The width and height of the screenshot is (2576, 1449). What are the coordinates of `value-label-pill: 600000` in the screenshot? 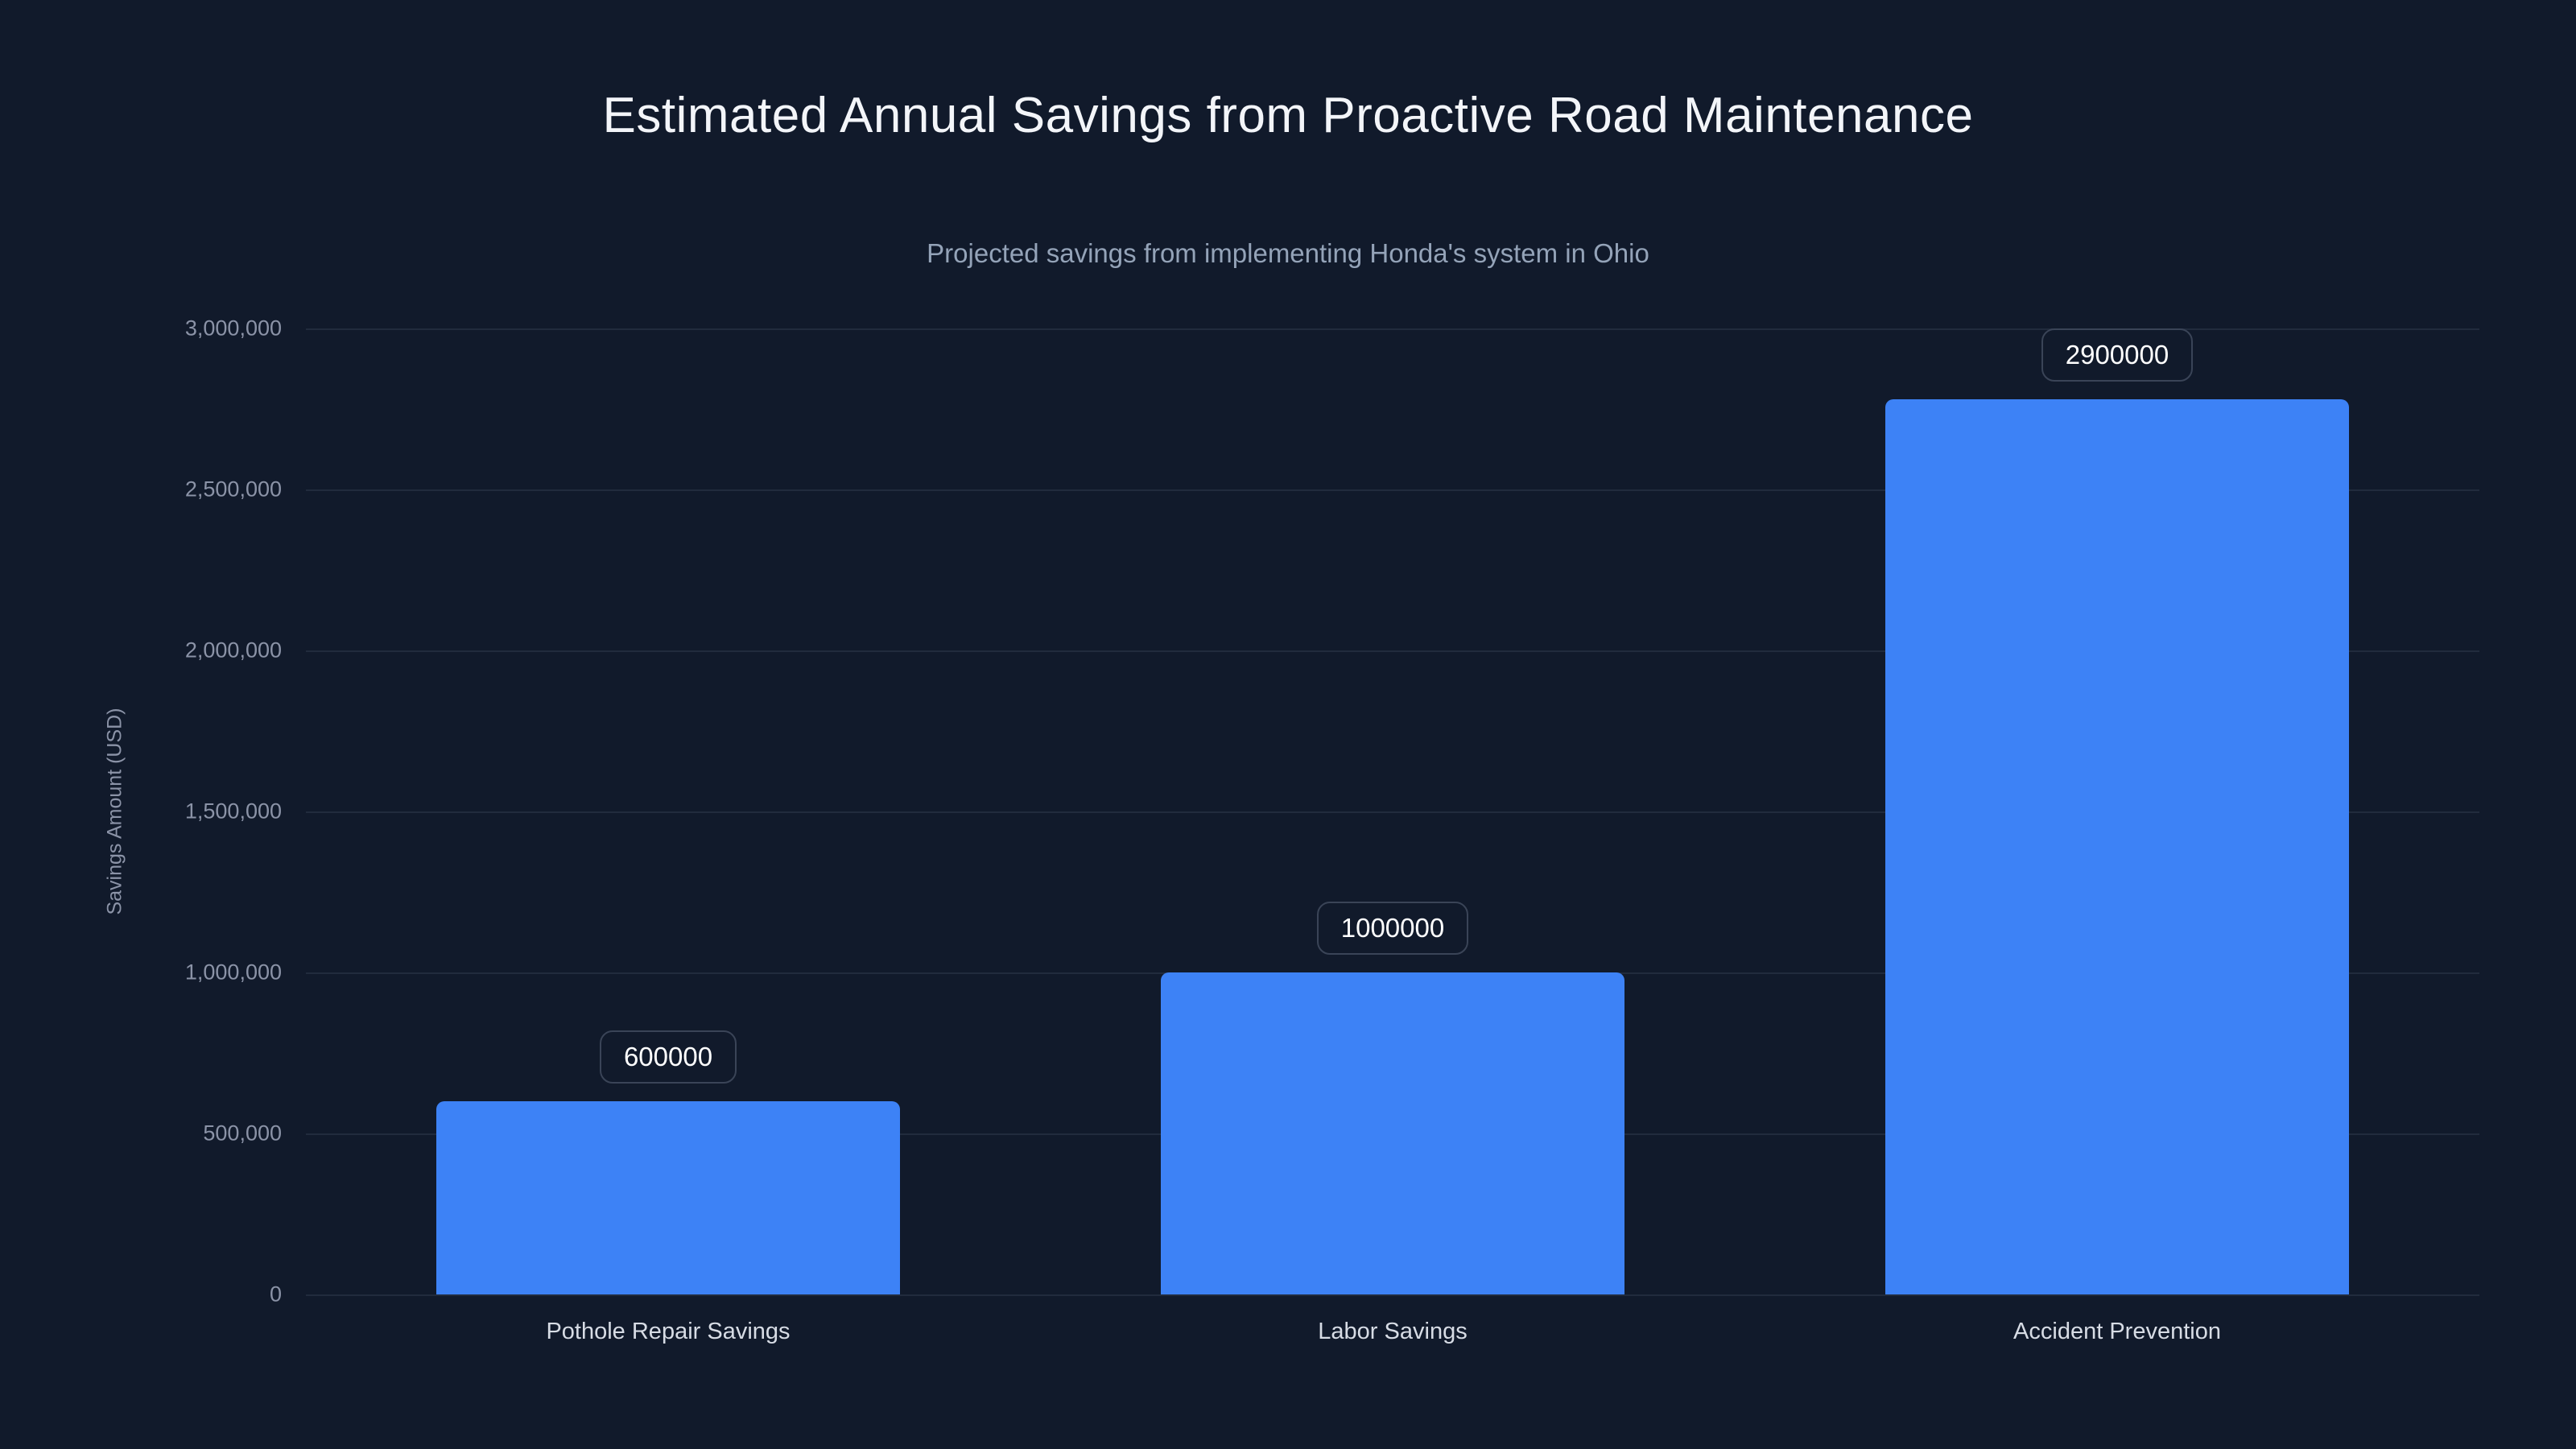 It's located at (668, 1057).